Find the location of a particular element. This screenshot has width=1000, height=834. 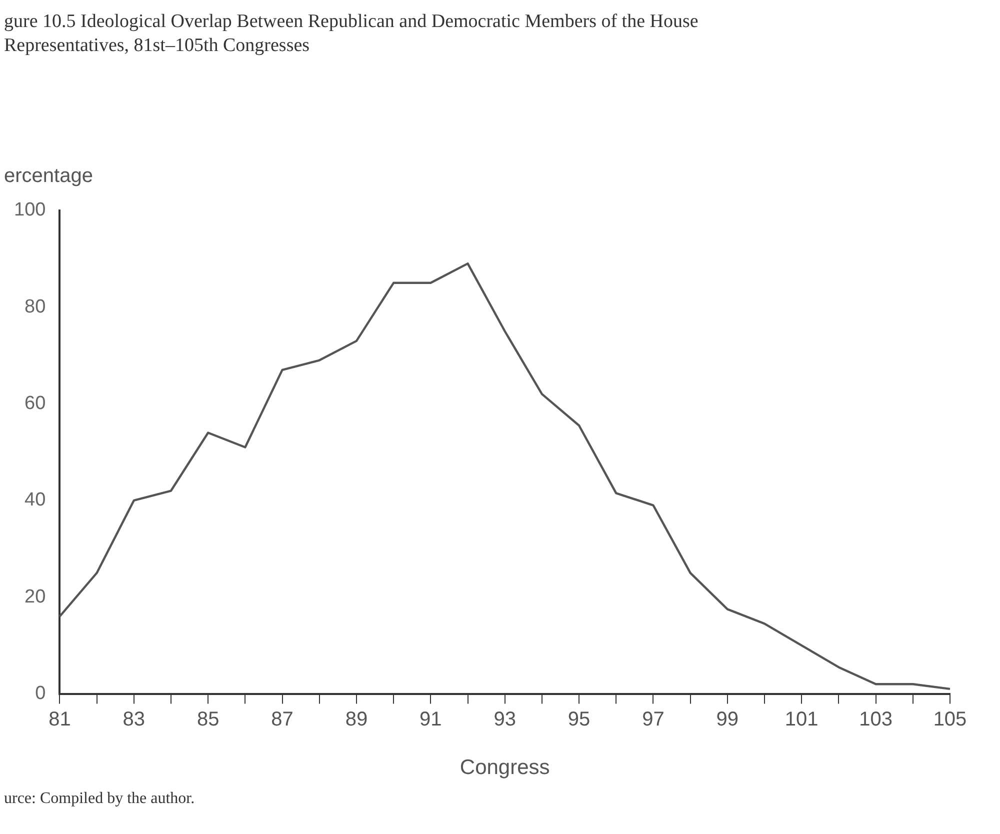

chart-subtitle: Representatives, 81st–105th Congresses is located at coordinates (157, 46).